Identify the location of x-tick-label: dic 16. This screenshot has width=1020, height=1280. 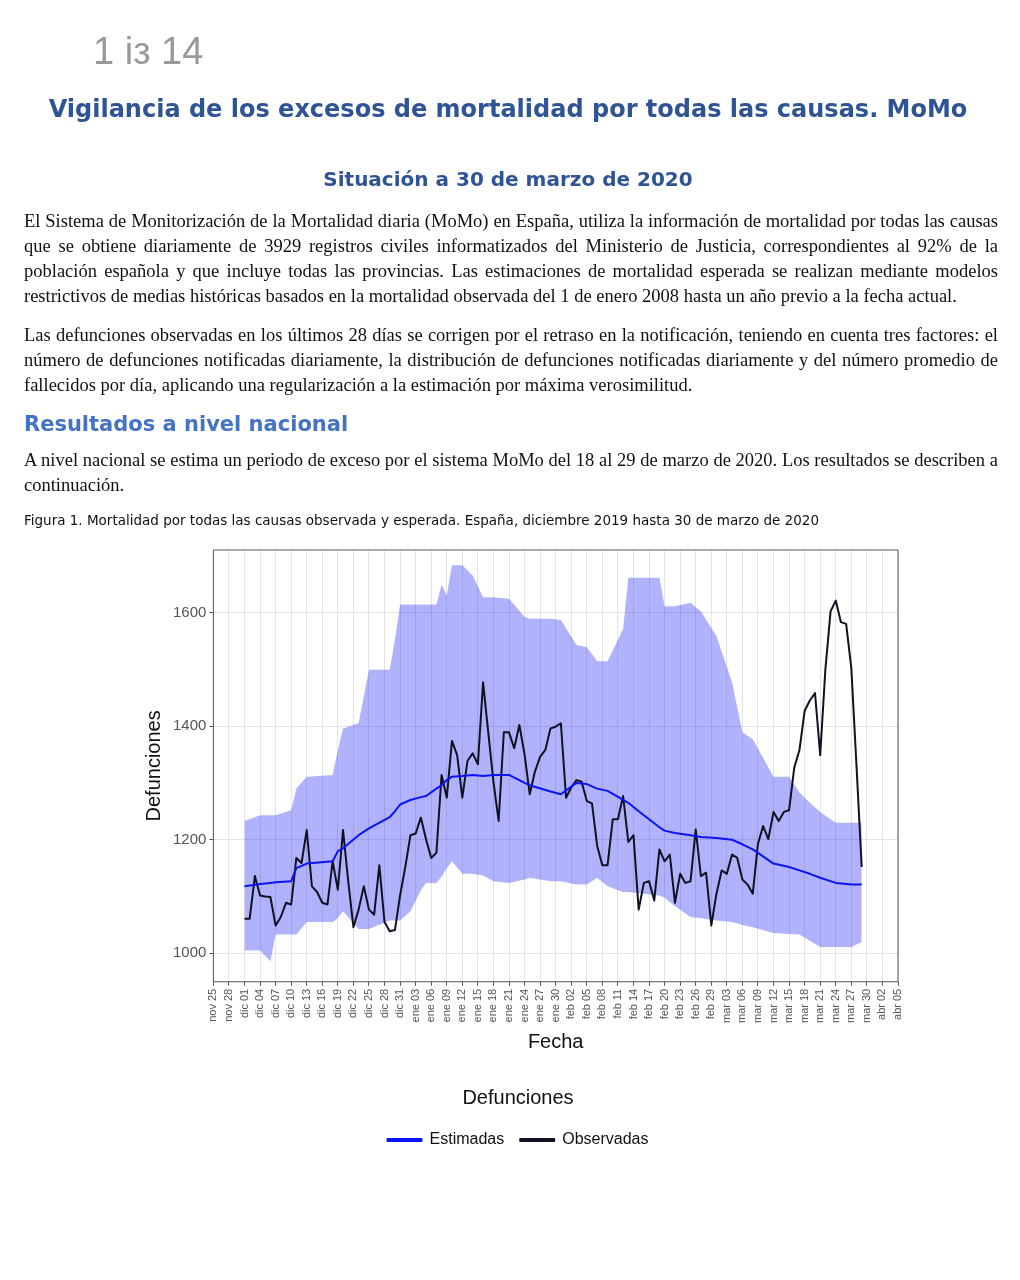
(321, 1003).